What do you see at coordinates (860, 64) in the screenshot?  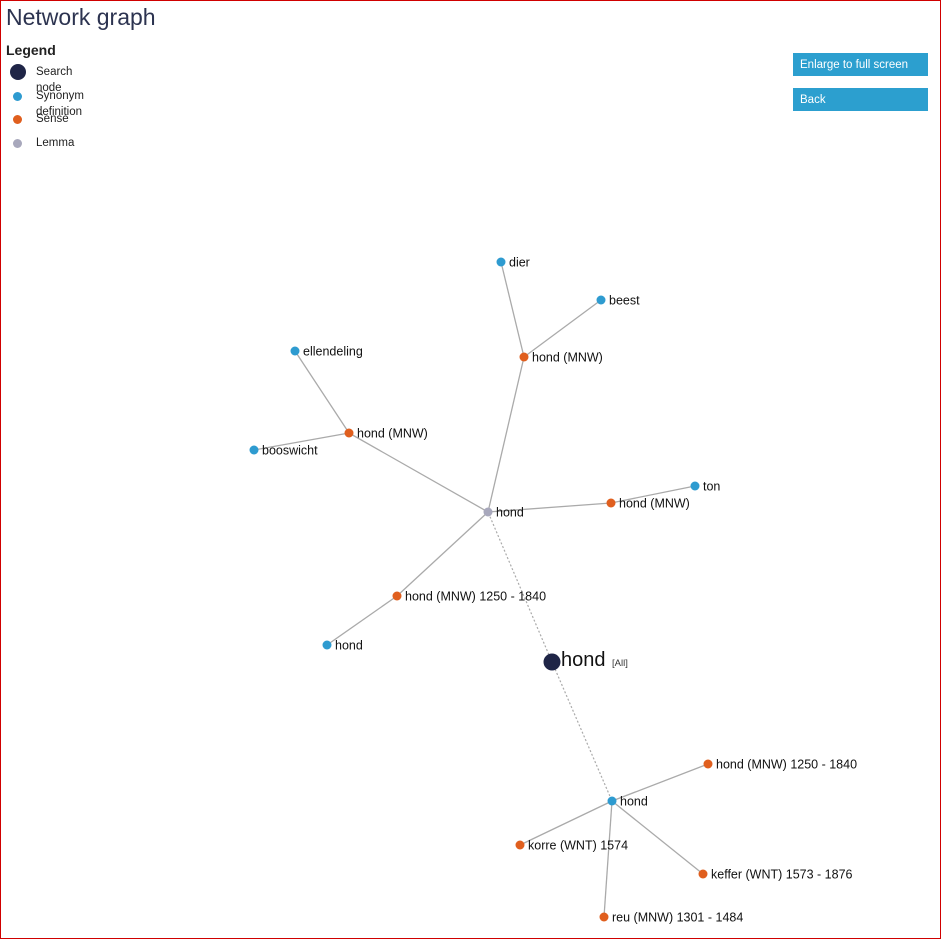 I see `enlarge-fullscreen-button: Enlarge to full screen` at bounding box center [860, 64].